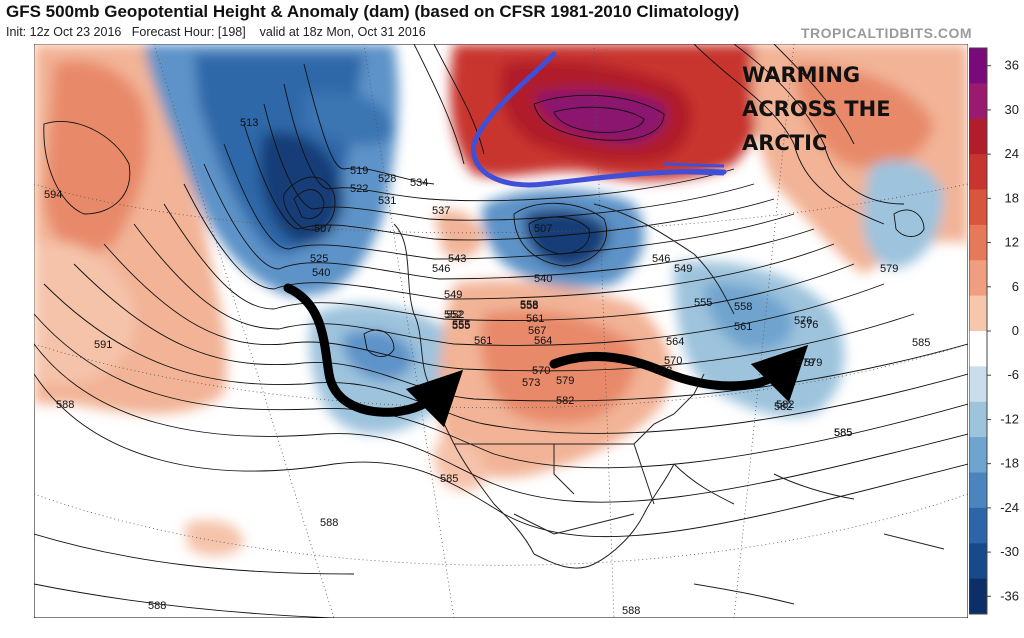  I want to click on contour-label: 522, so click(359, 189).